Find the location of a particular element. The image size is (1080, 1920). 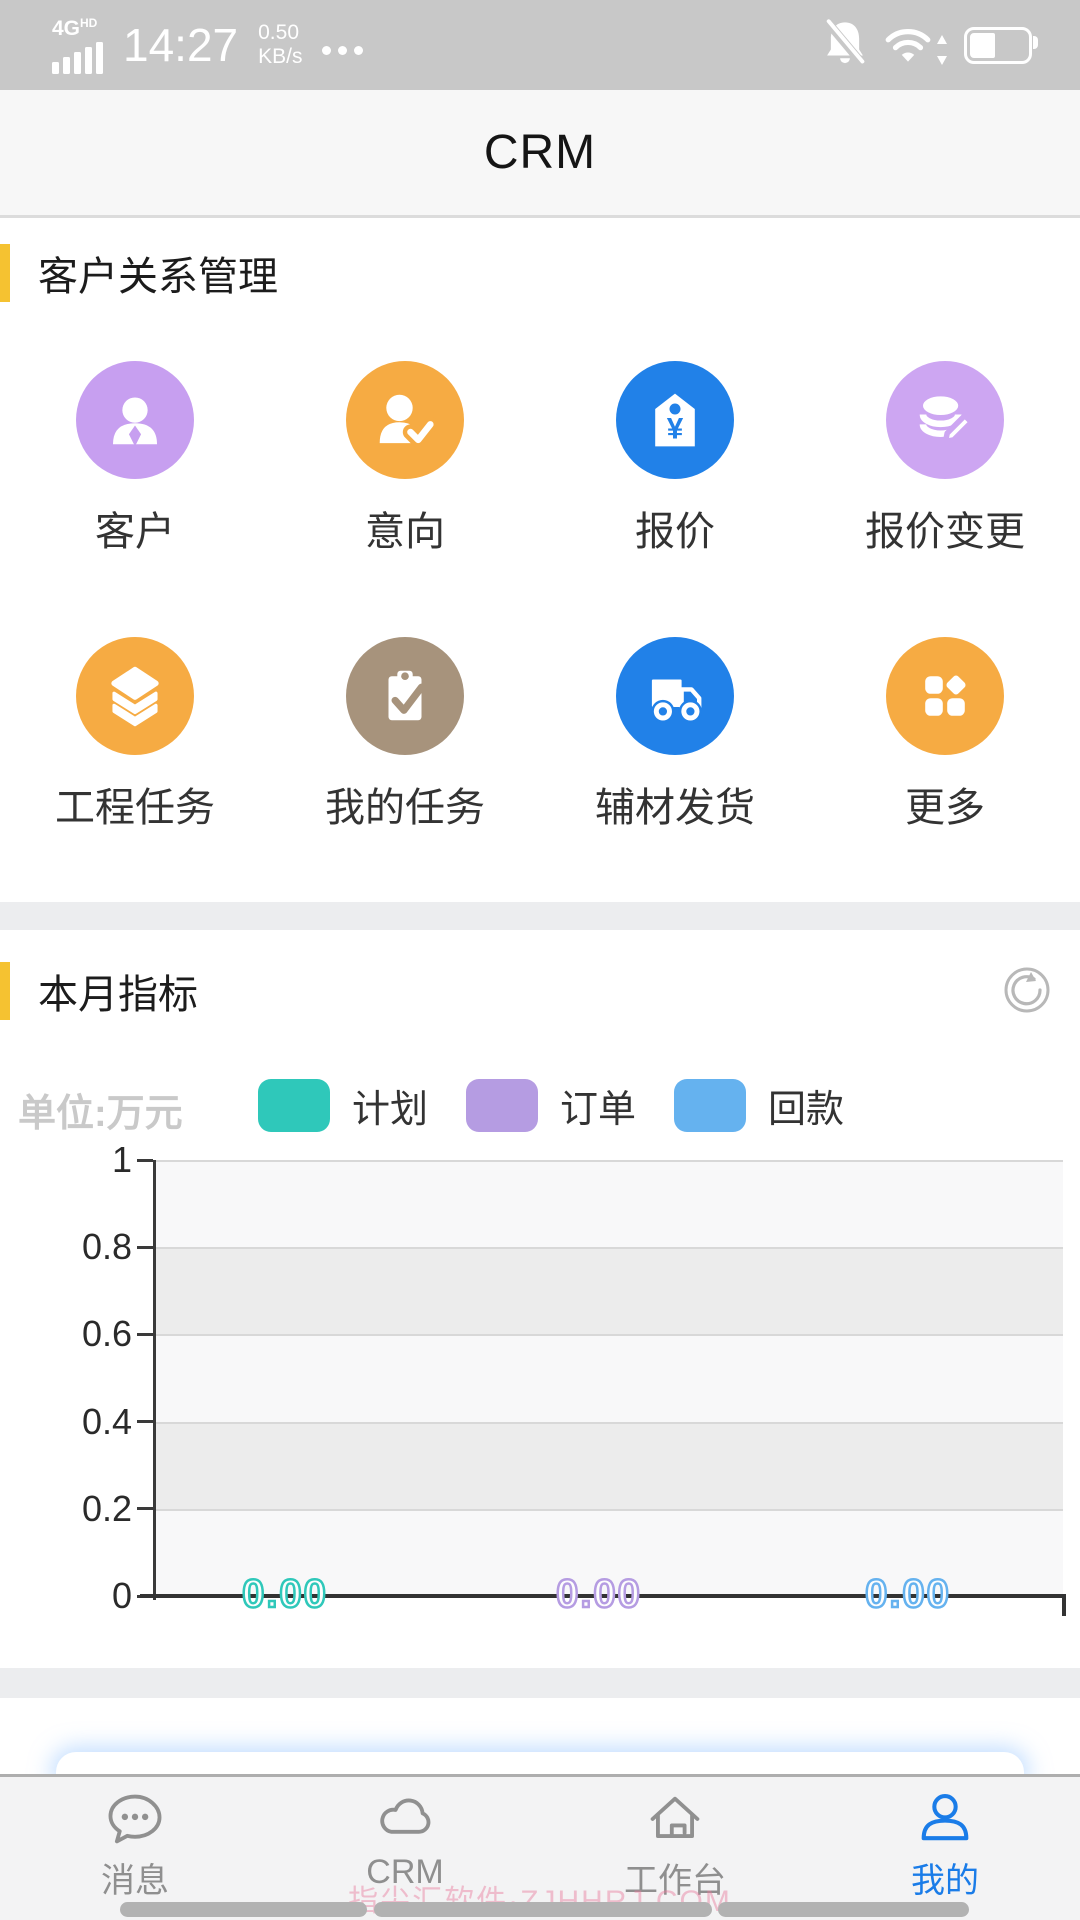

user-tie-icon is located at coordinates (135, 420).